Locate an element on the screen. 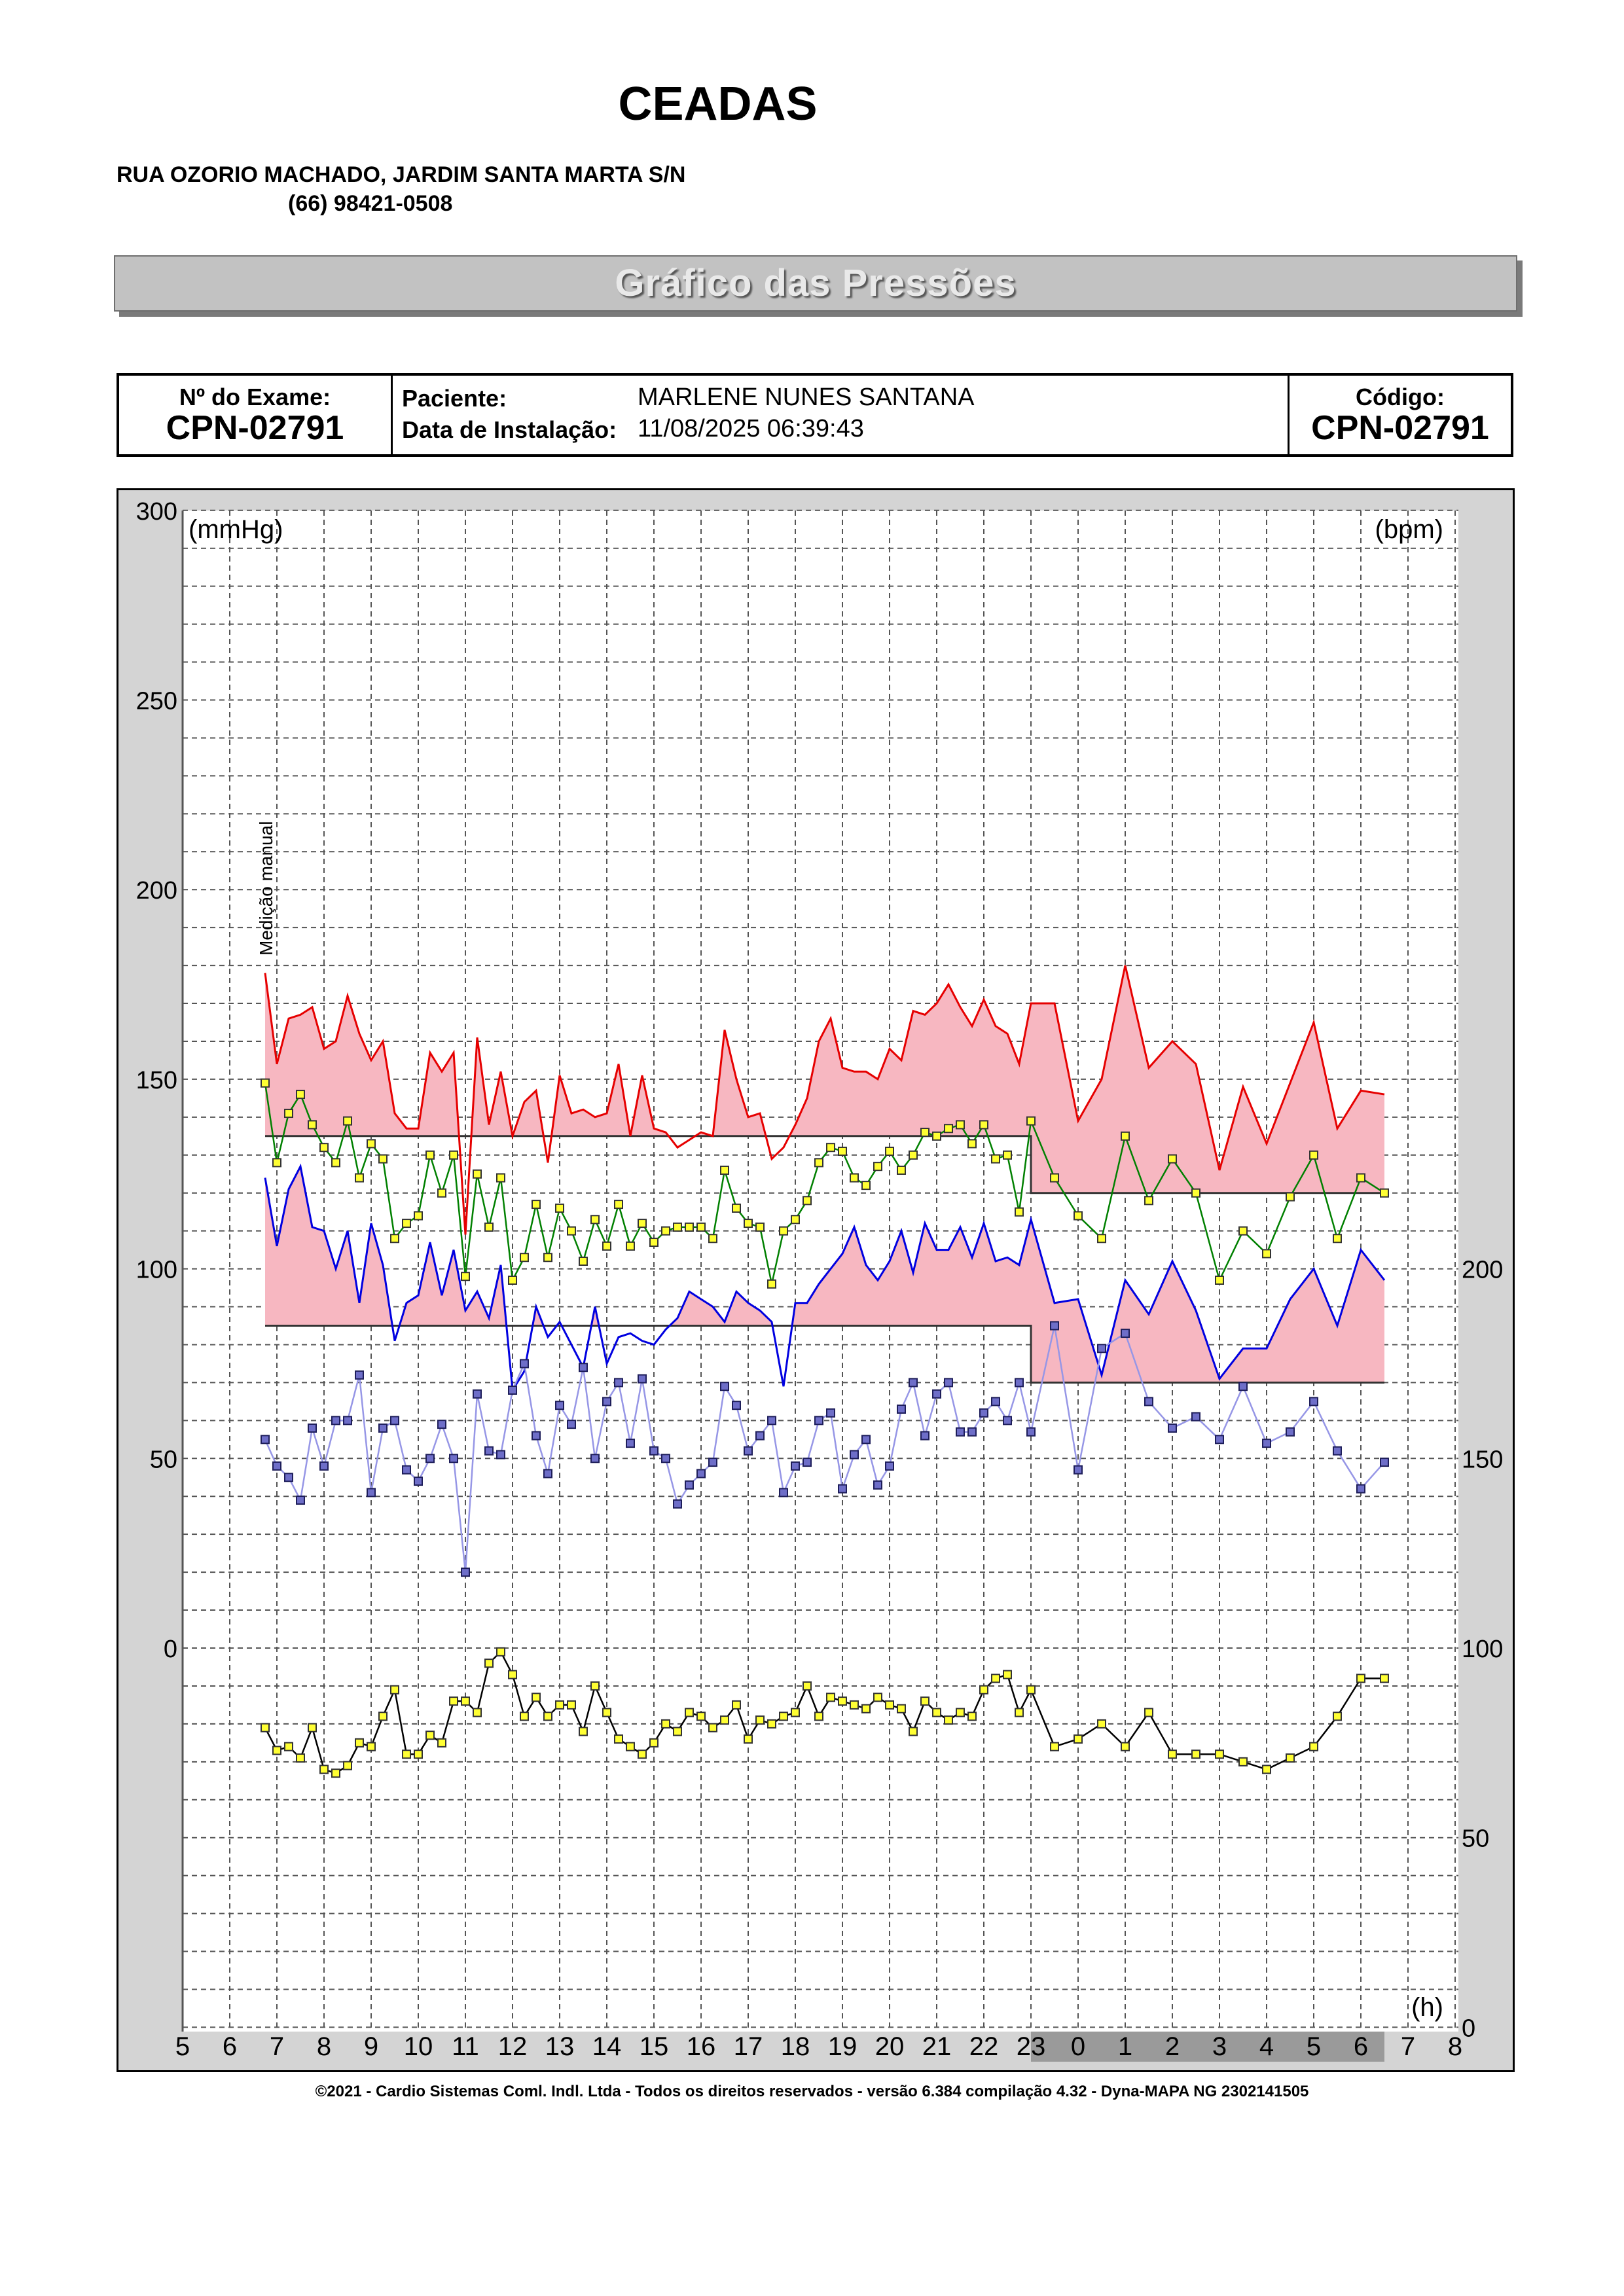 The height and width of the screenshot is (2296, 1624). diastolic-limit-line is located at coordinates (824, 1354).